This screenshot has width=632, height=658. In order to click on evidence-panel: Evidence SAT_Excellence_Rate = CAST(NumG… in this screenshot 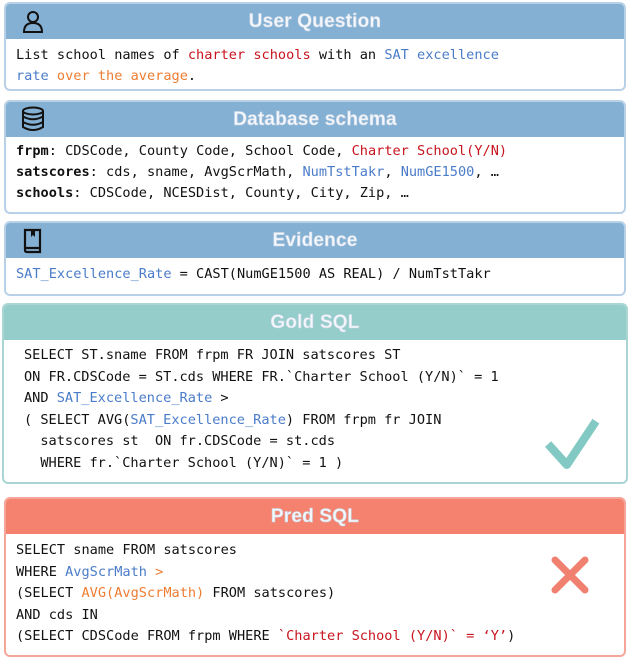, I will do `click(315, 258)`.